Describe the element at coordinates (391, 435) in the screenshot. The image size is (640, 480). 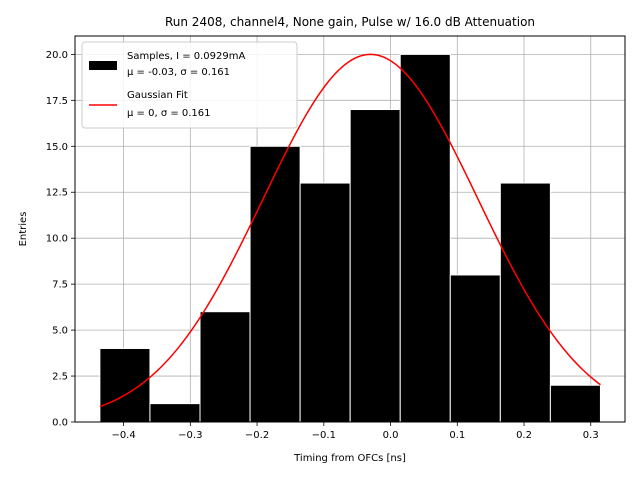
I see `x-tick-label: 0.0` at that location.